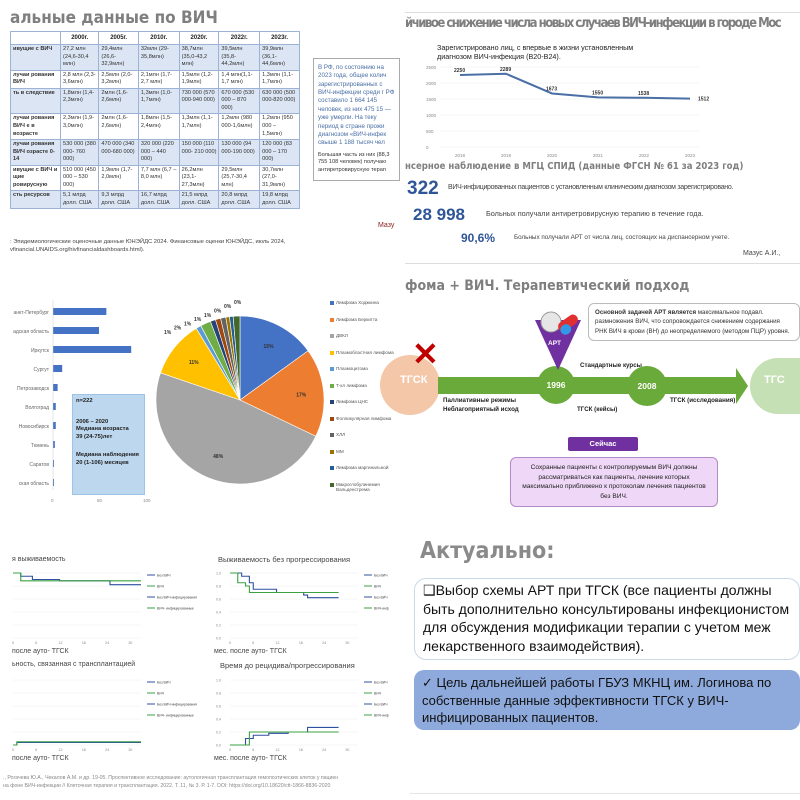  Describe the element at coordinates (431, 67) in the screenshot. I see `y-tick-label: 2500` at that location.